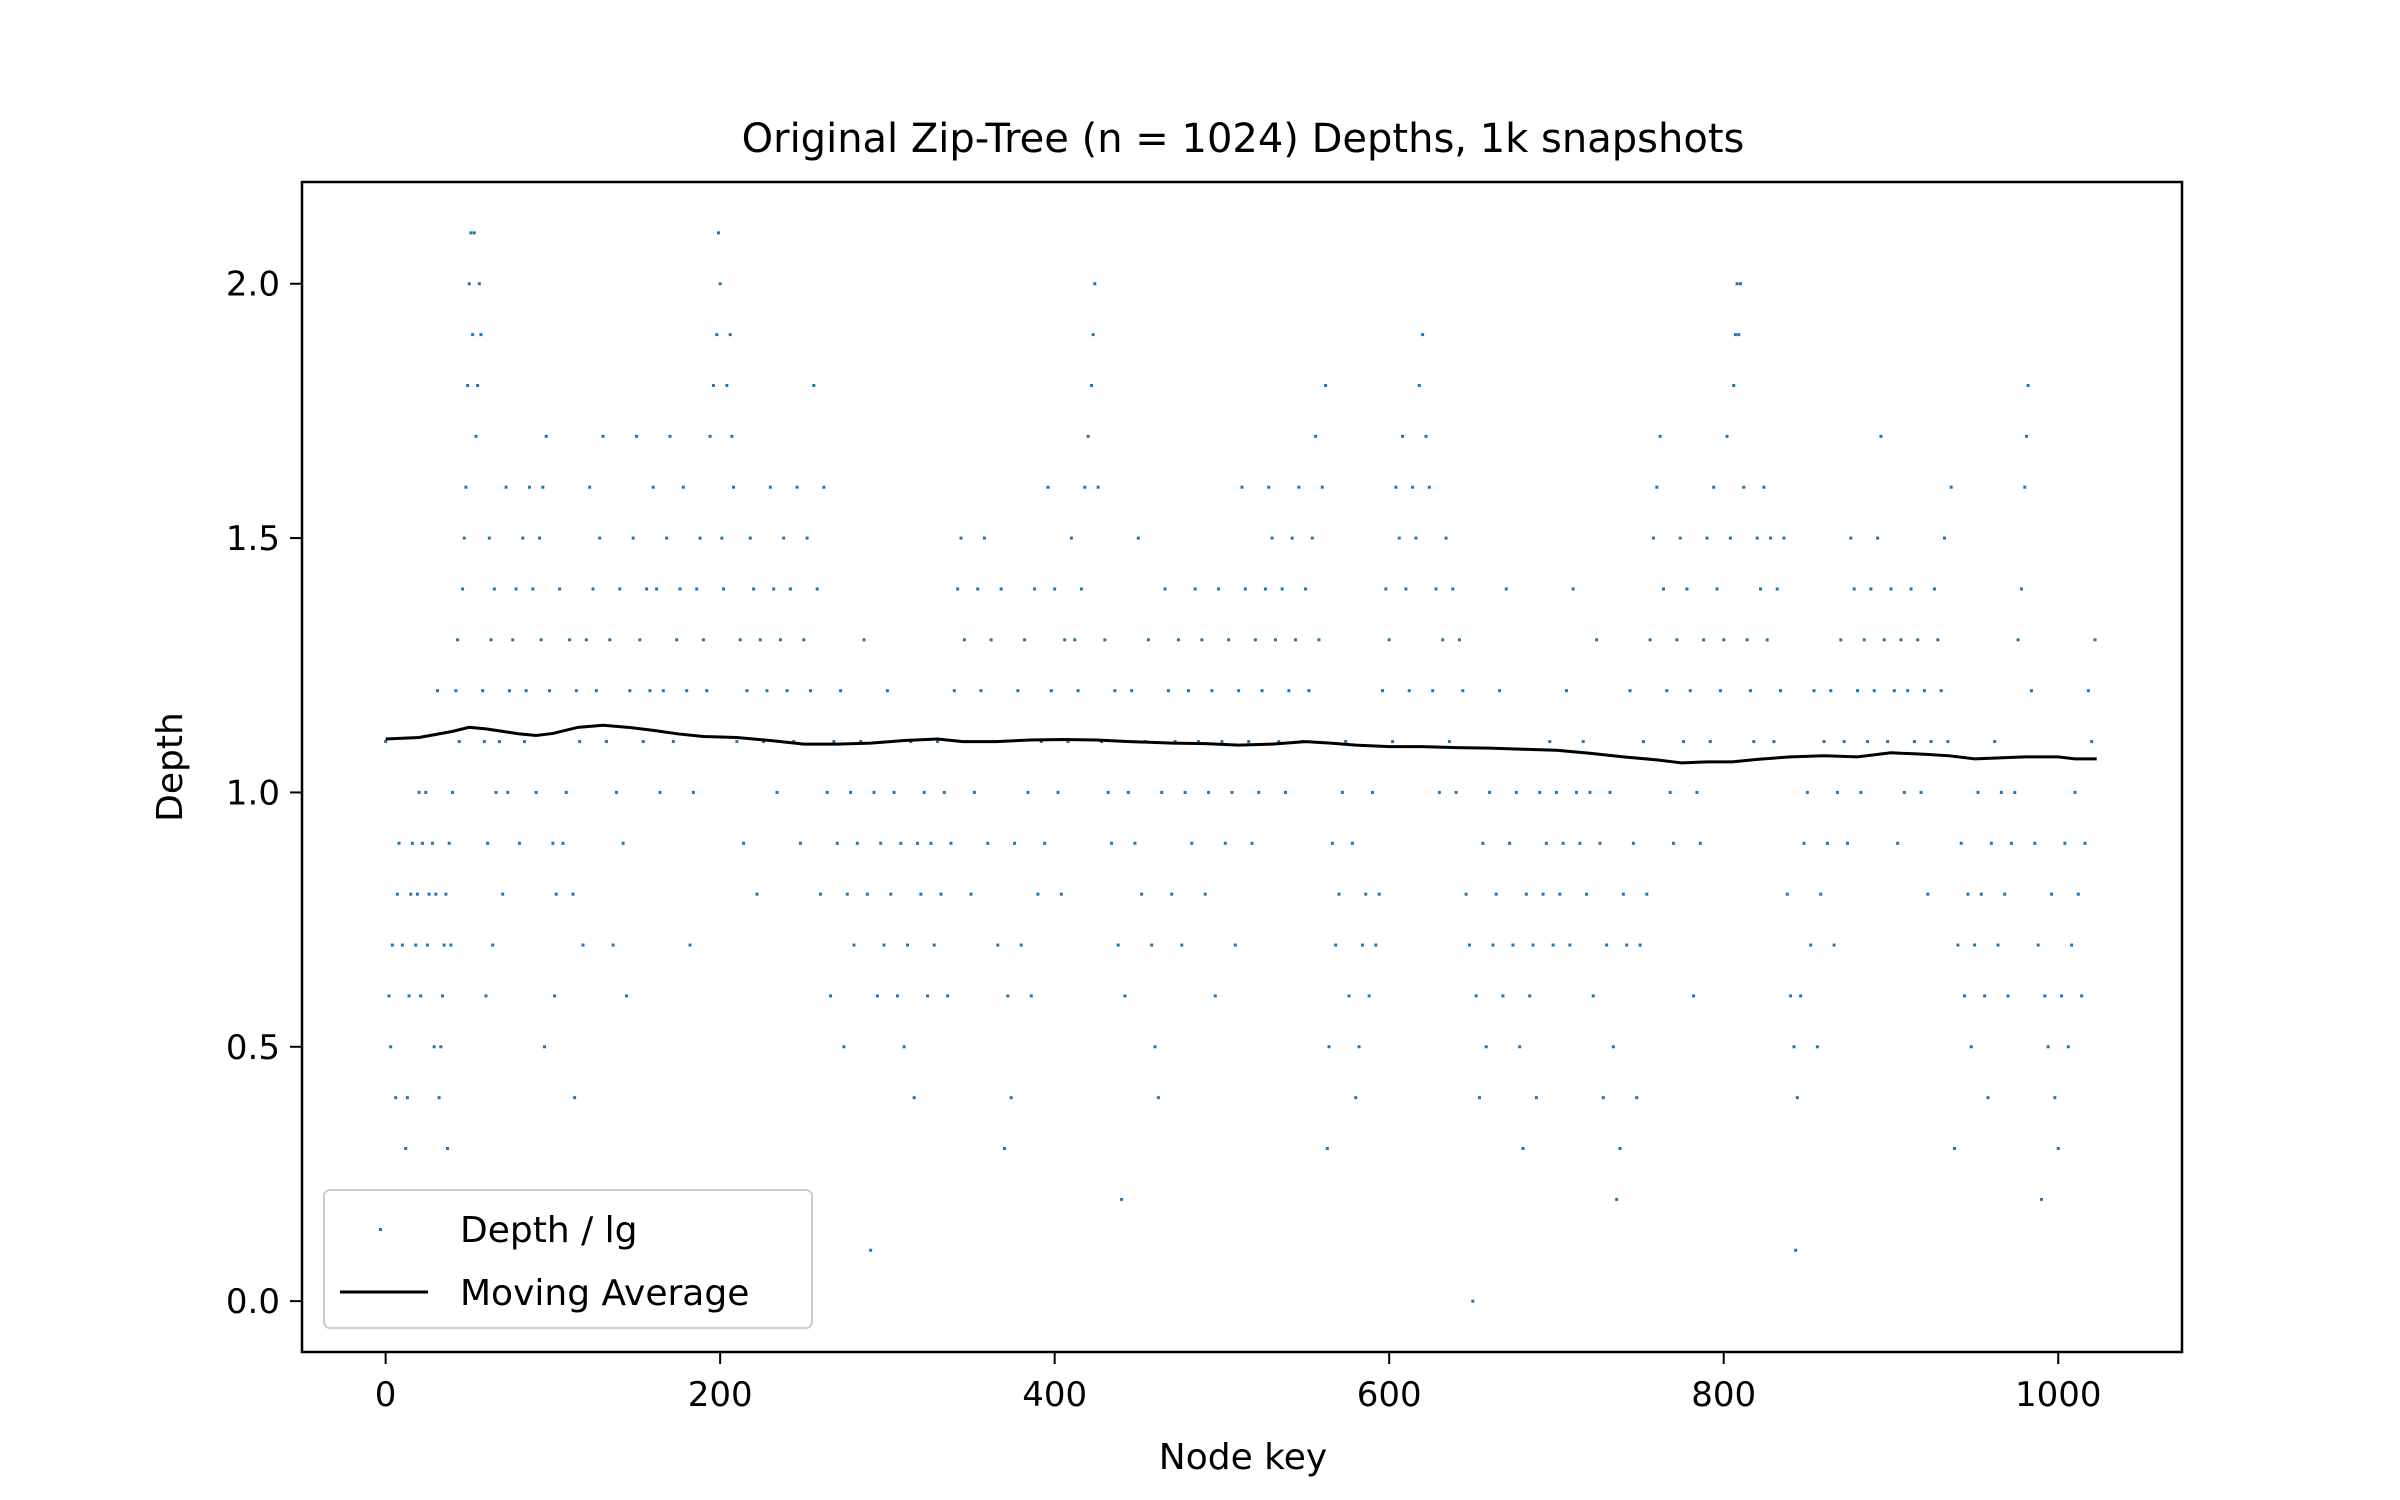 The image size is (2400, 1500). What do you see at coordinates (1241, 744) in the screenshot?
I see `moving-average-line` at bounding box center [1241, 744].